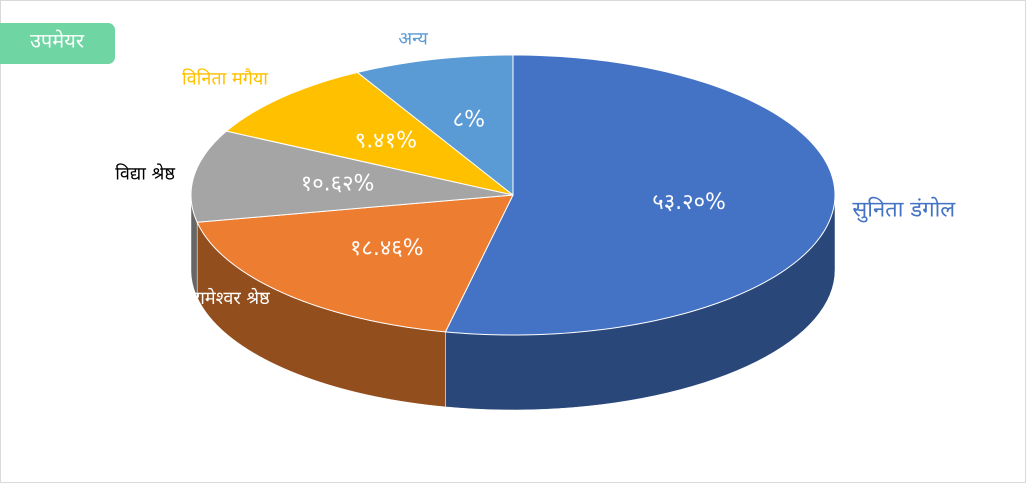 The image size is (1026, 483). Describe the element at coordinates (145, 173) in the screenshot. I see `category-label: विद्या श्रेष्ठ` at that location.